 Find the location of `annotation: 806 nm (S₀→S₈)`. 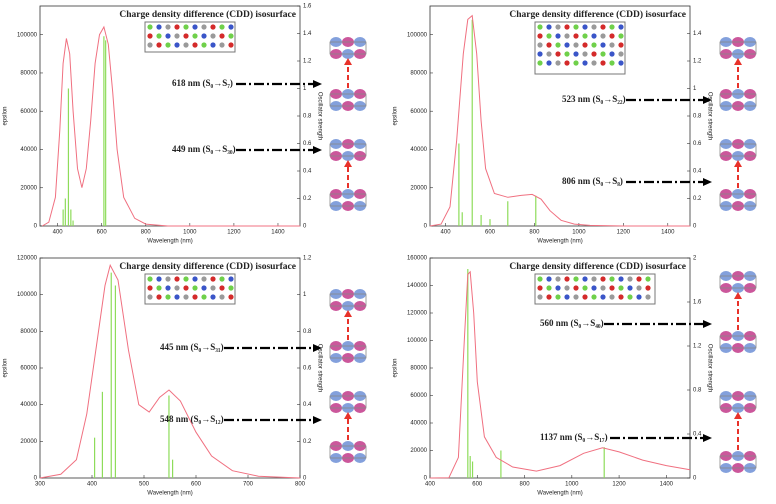

annotation: 806 nm (S₀→S₈) is located at coordinates (592, 181).